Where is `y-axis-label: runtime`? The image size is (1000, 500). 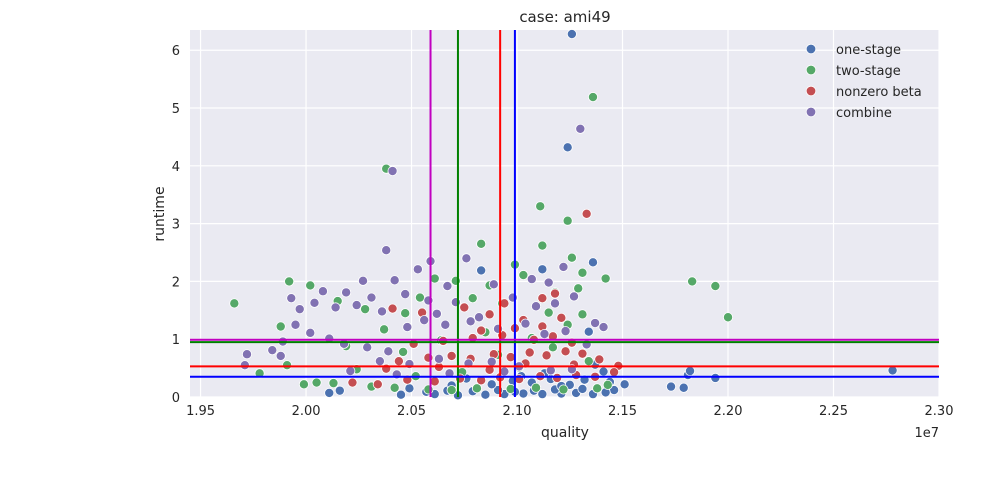
y-axis-label: runtime is located at coordinates (160, 213).